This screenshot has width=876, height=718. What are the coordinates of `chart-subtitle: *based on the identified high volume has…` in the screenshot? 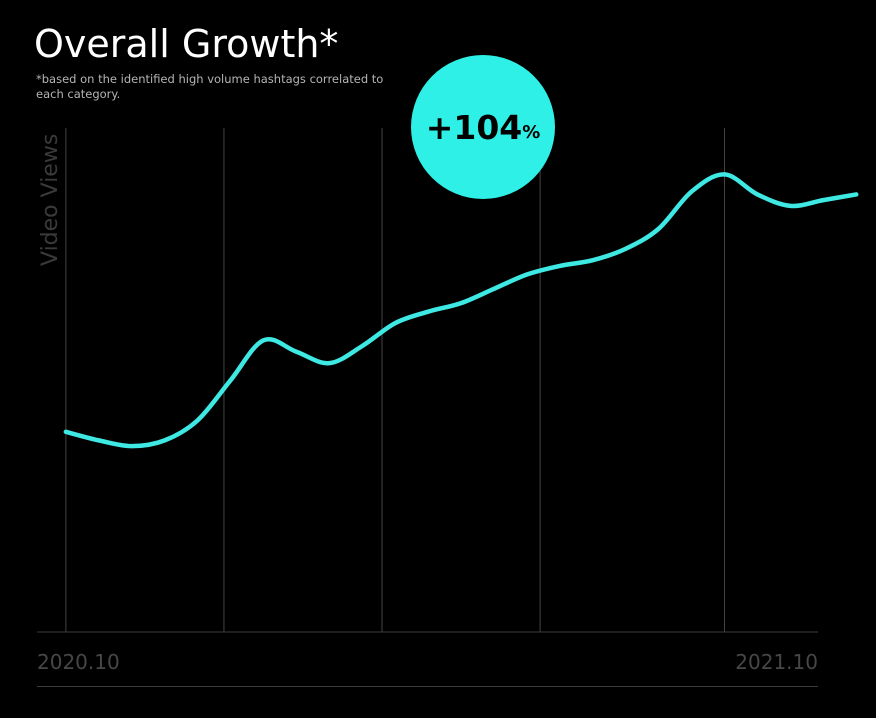 It's located at (210, 86).